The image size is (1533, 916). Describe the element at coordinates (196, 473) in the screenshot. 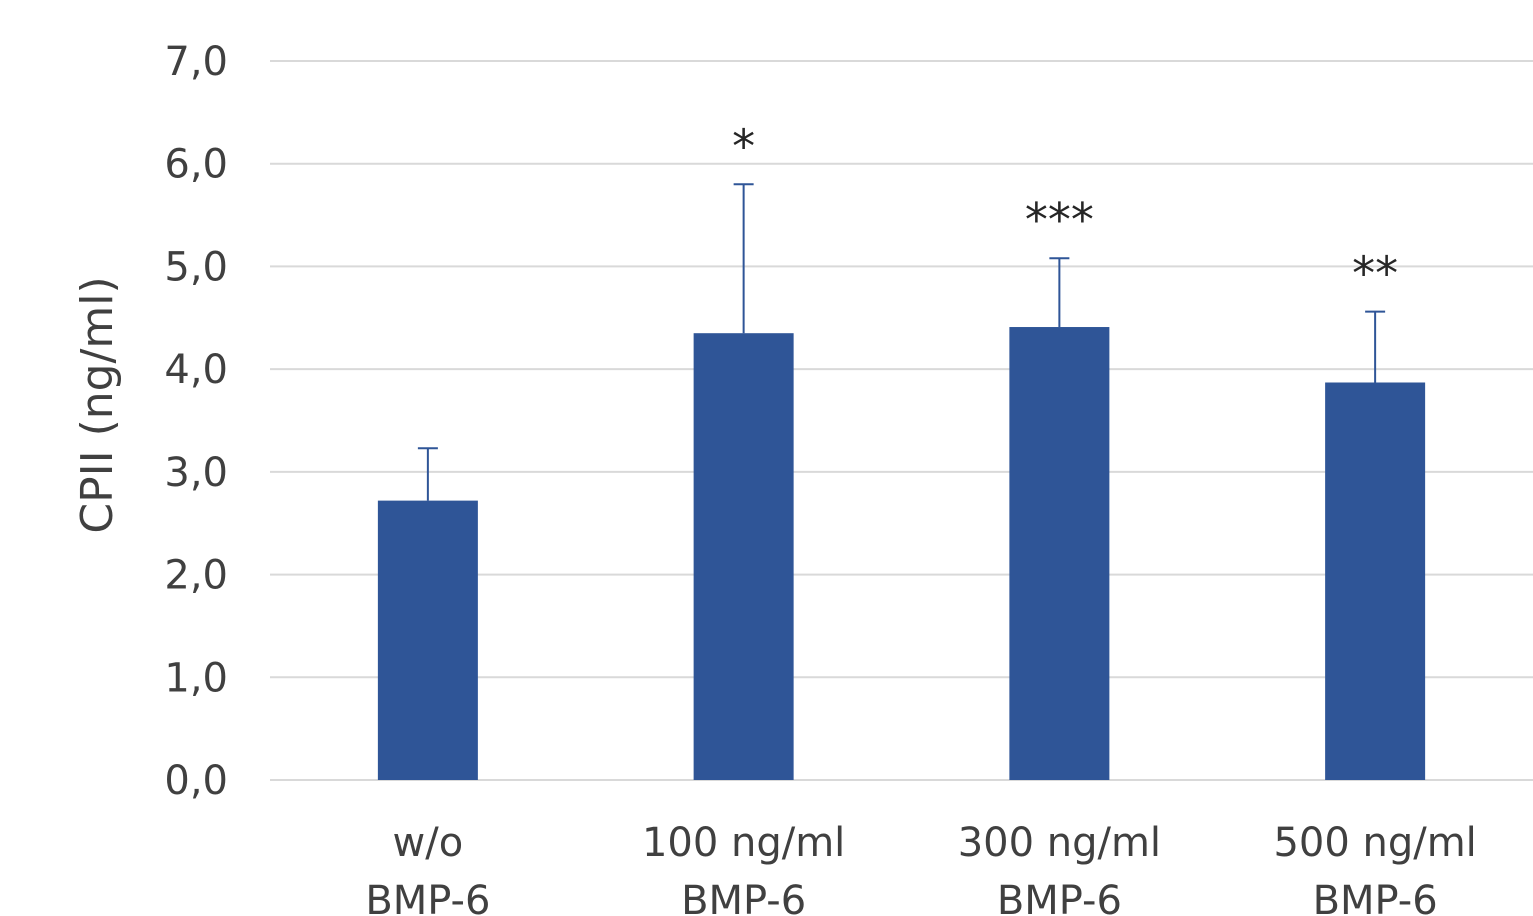

I see `y-tick-label: 3,0` at that location.